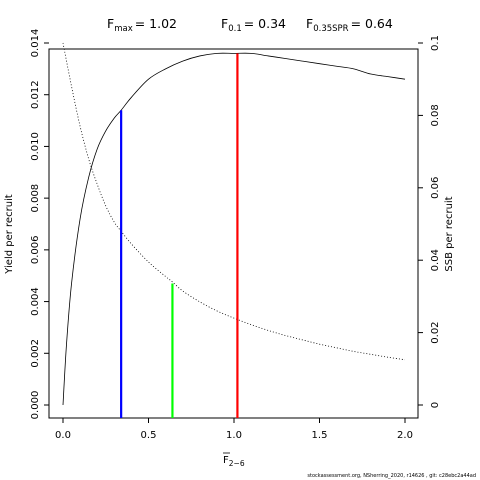  Describe the element at coordinates (253, 25) in the screenshot. I see `title-f01: F0.1 = 0.34` at that location.